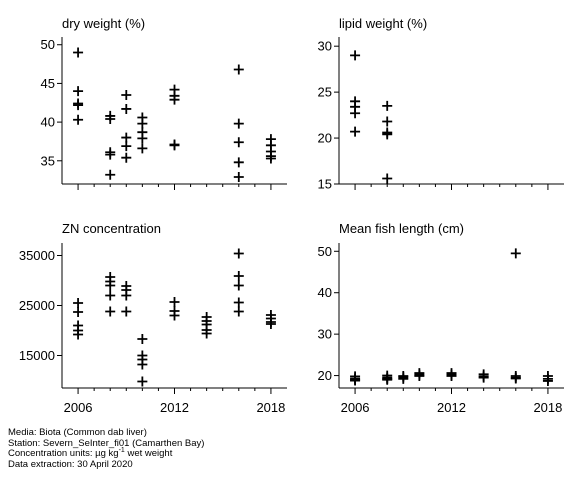 Image resolution: width=580 pixels, height=480 pixels. Describe the element at coordinates (48, 160) in the screenshot. I see `dry-weight-y-tick-label: 35` at that location.